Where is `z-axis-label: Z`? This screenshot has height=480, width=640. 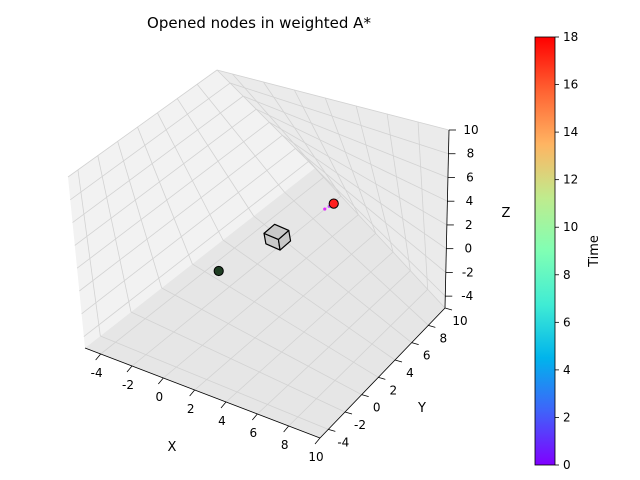
z-axis-label: Z is located at coordinates (506, 213).